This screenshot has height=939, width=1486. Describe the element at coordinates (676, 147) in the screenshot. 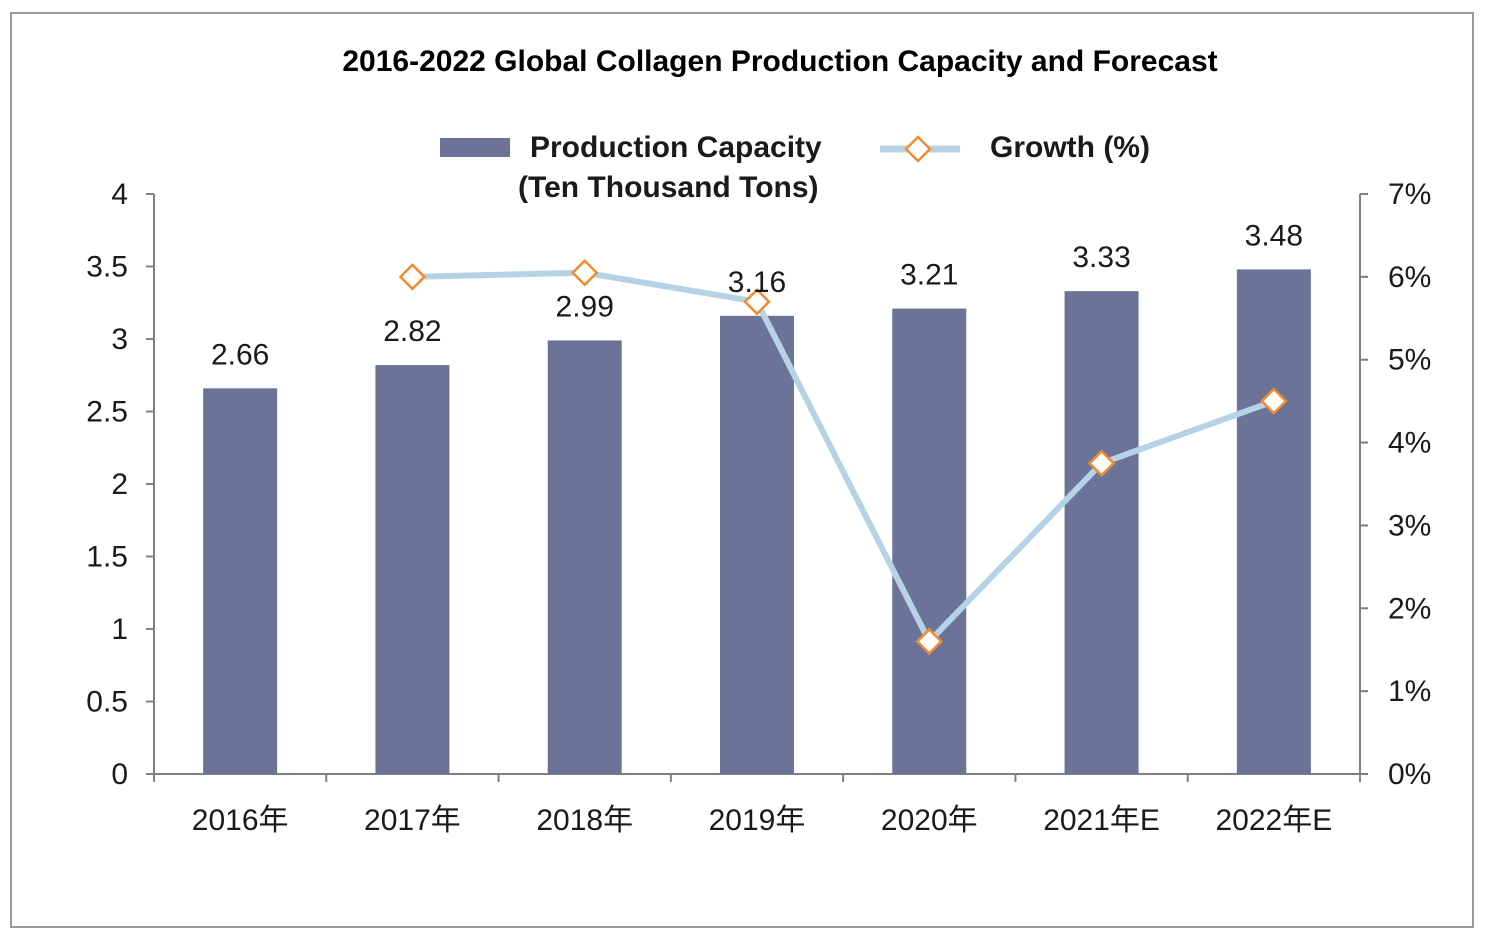

I see `legend-label-production-capacity-line1: Production Capacity` at that location.